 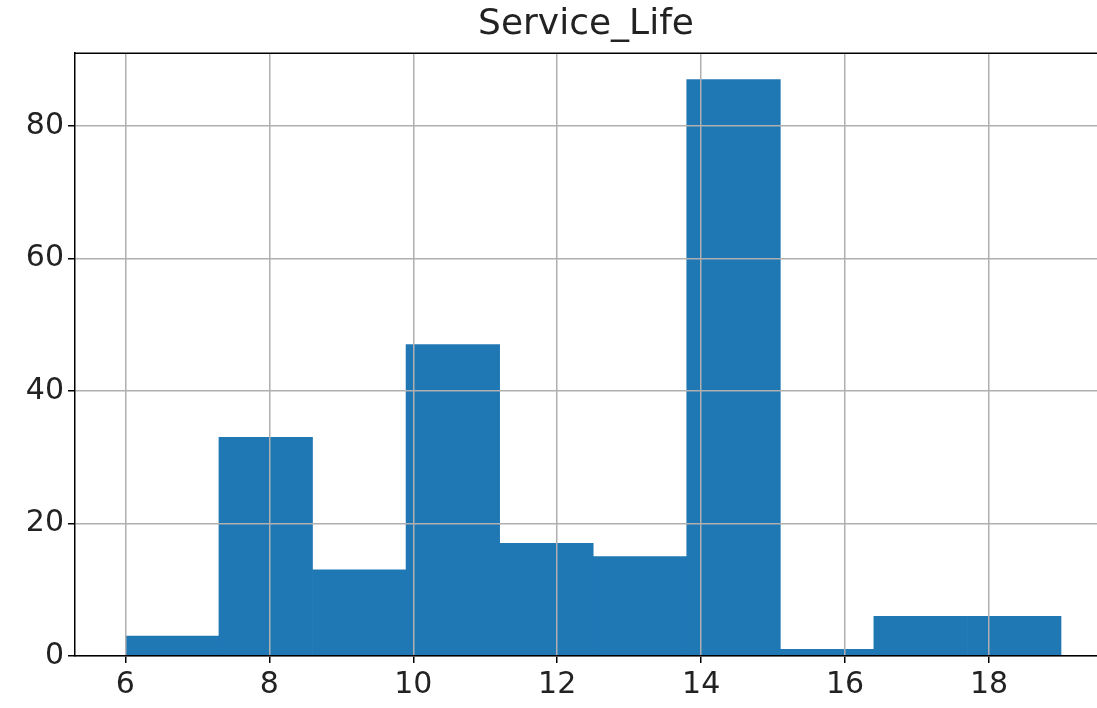 What do you see at coordinates (557, 682) in the screenshot?
I see `x-tick-label: 12` at bounding box center [557, 682].